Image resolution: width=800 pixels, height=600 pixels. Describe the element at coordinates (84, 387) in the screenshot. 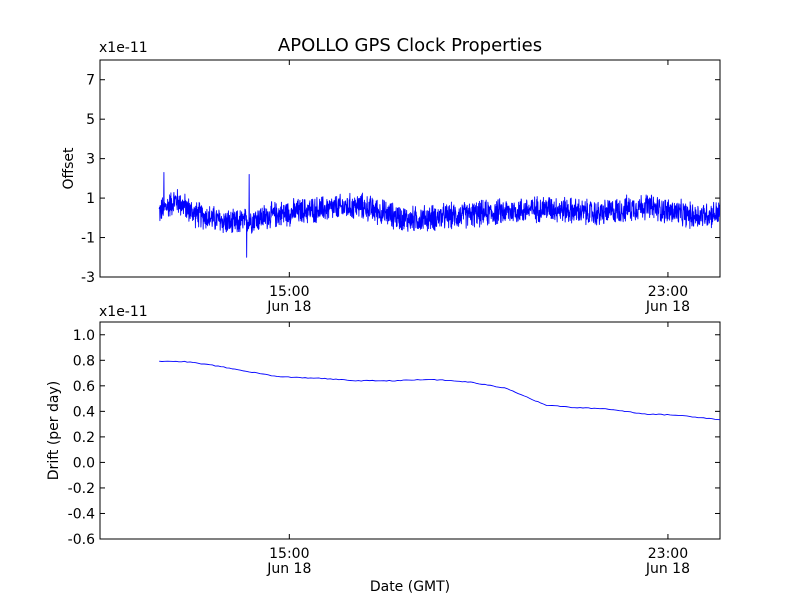

I see `drift-ytick-label: 0.6` at that location.